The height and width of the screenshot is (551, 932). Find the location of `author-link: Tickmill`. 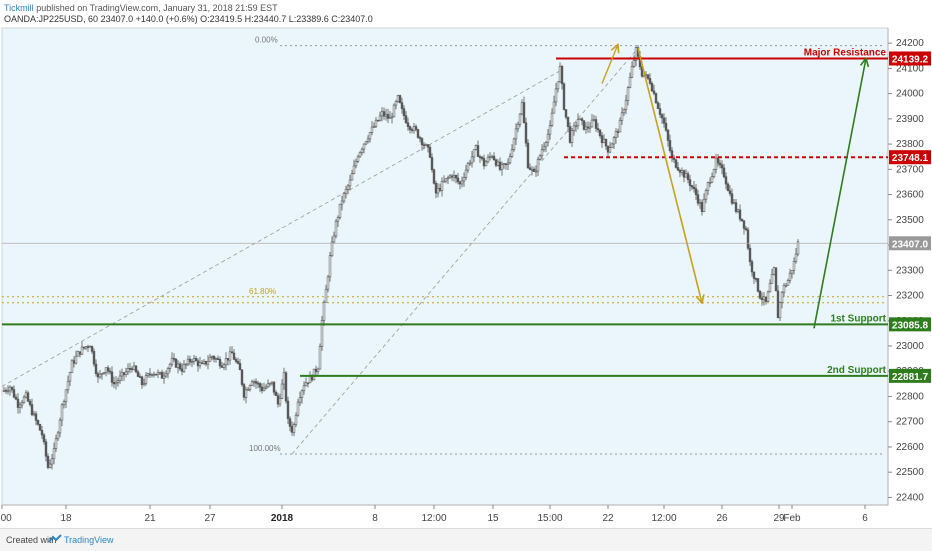

author-link: Tickmill is located at coordinates (19, 8).